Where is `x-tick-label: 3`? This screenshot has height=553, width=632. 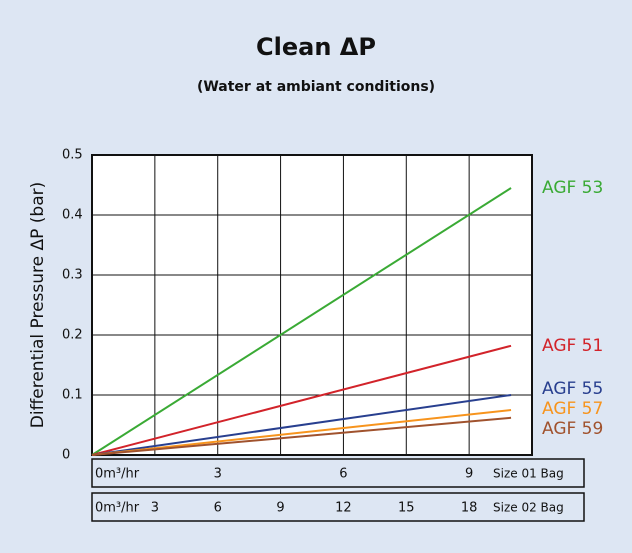
x-tick-label: 3 is located at coordinates (218, 474).